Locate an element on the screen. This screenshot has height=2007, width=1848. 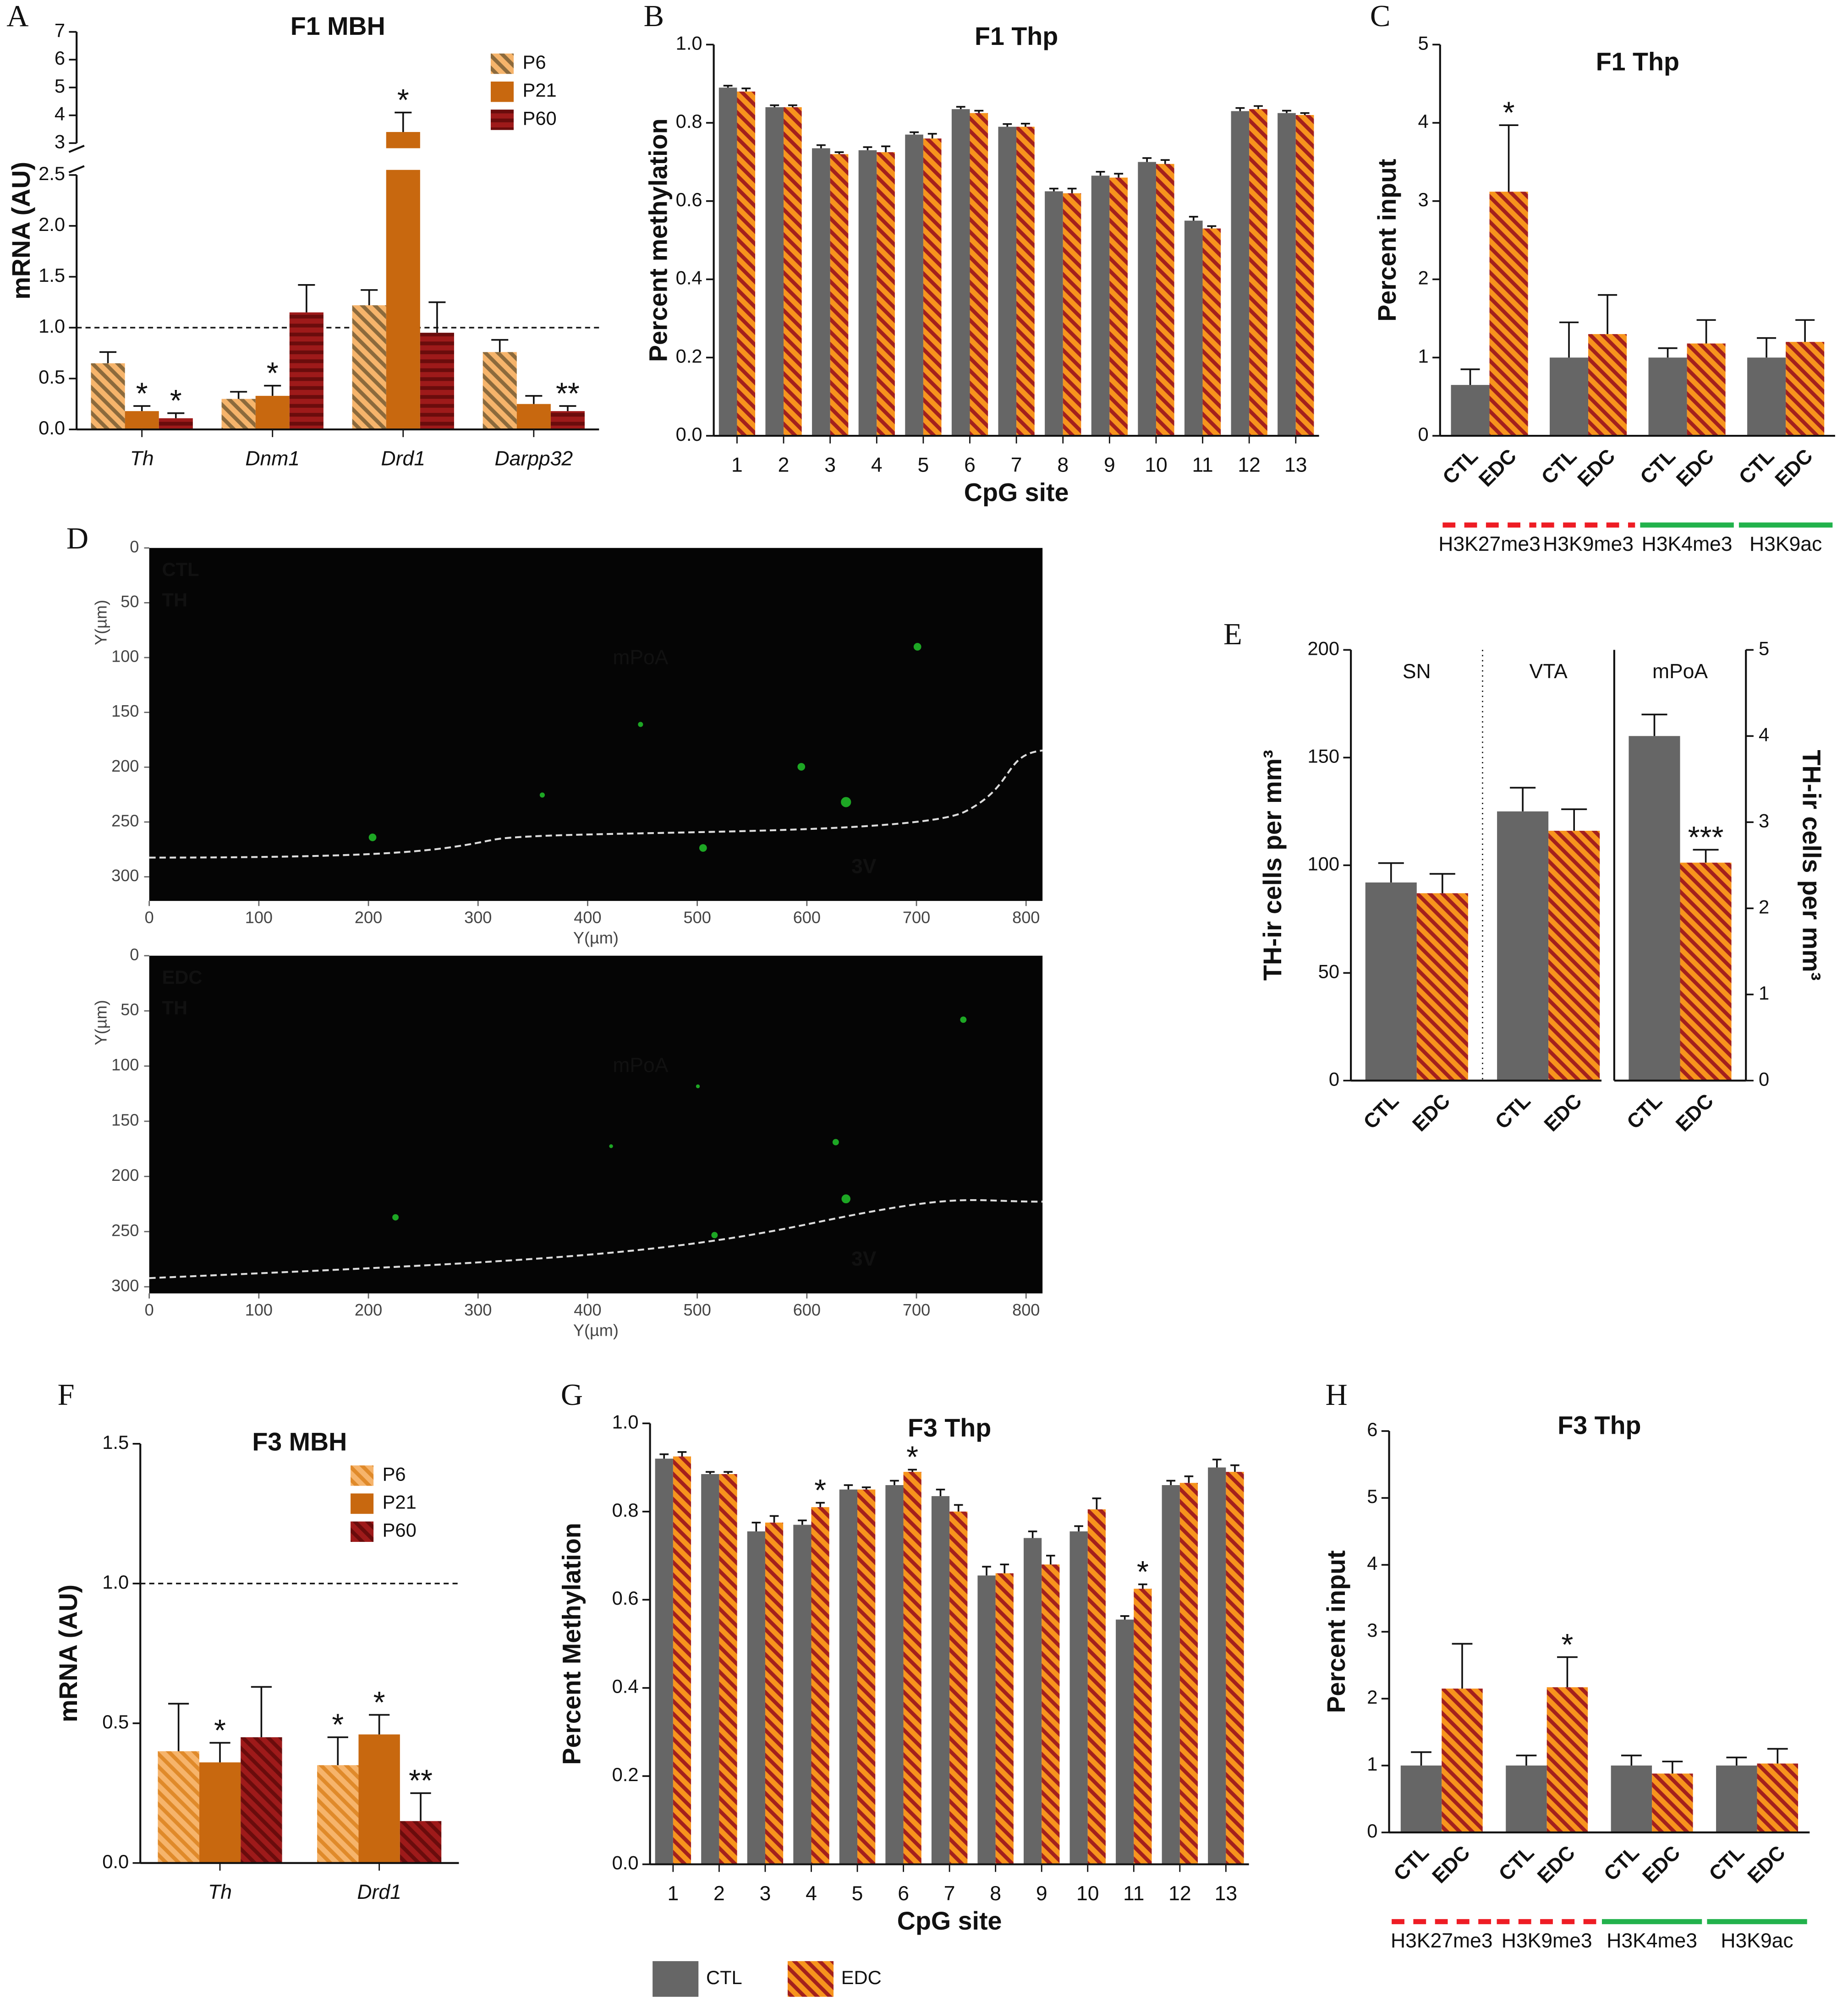
y-tick-label: 0 is located at coordinates (135, 546).